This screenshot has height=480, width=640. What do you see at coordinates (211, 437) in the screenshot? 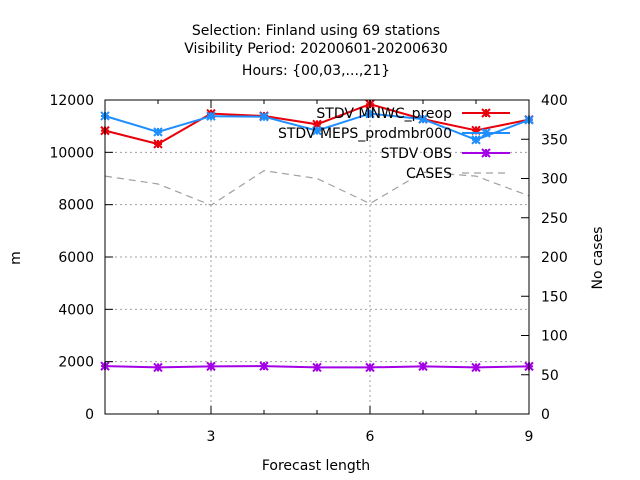
I see `x-tick-label: 3` at bounding box center [211, 437].